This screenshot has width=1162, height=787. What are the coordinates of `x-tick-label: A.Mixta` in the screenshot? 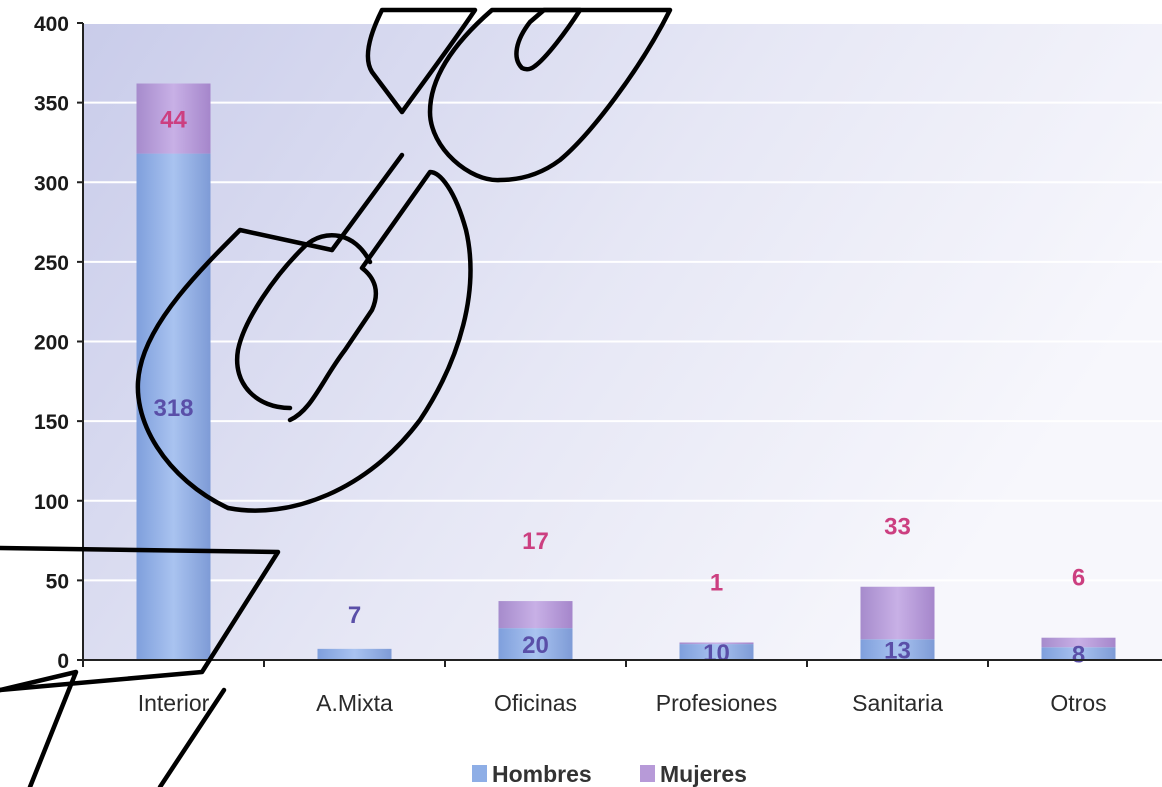 It's located at (354, 703).